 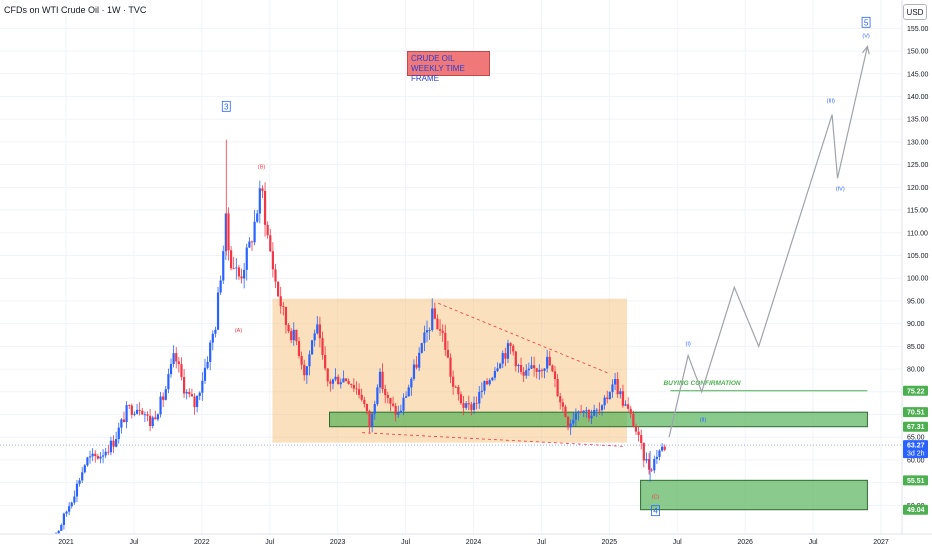 I want to click on y-tick-label: 140.00, so click(x=918, y=97).